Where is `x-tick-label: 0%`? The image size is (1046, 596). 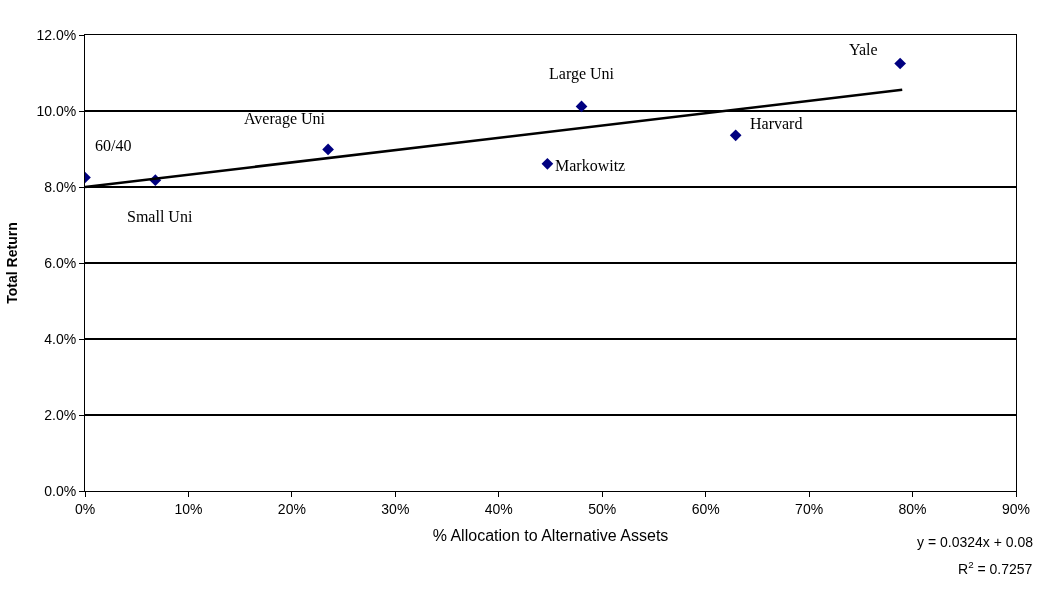 x-tick-label: 0% is located at coordinates (85, 508).